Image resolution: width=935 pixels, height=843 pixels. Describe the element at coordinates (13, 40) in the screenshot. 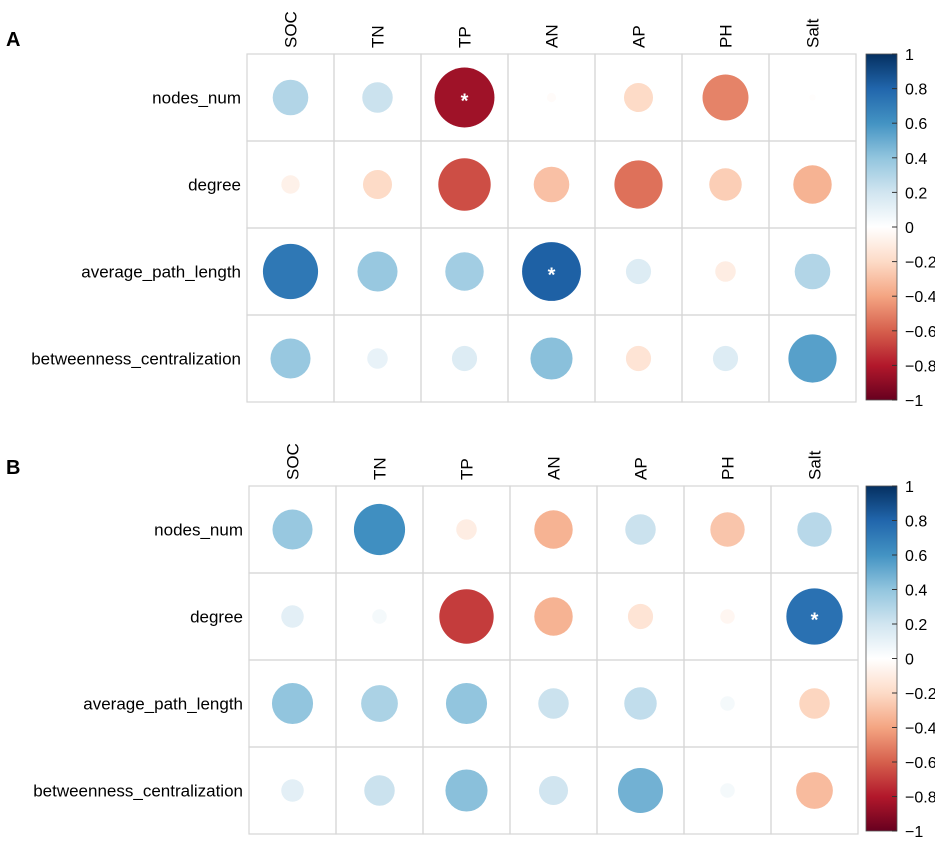

I see `panel-label-a: A` at that location.